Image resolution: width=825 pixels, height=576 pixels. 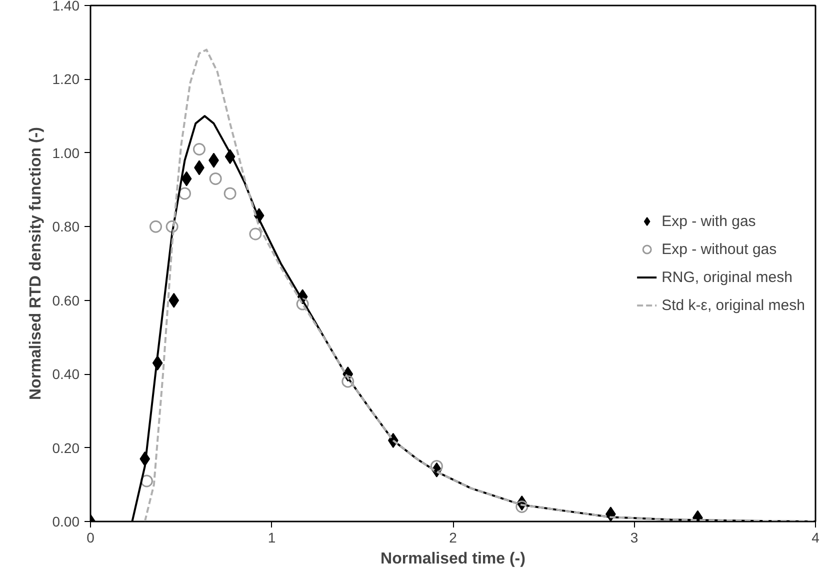 I want to click on legend-label: Std k-ε, original mesh, so click(x=733, y=305).